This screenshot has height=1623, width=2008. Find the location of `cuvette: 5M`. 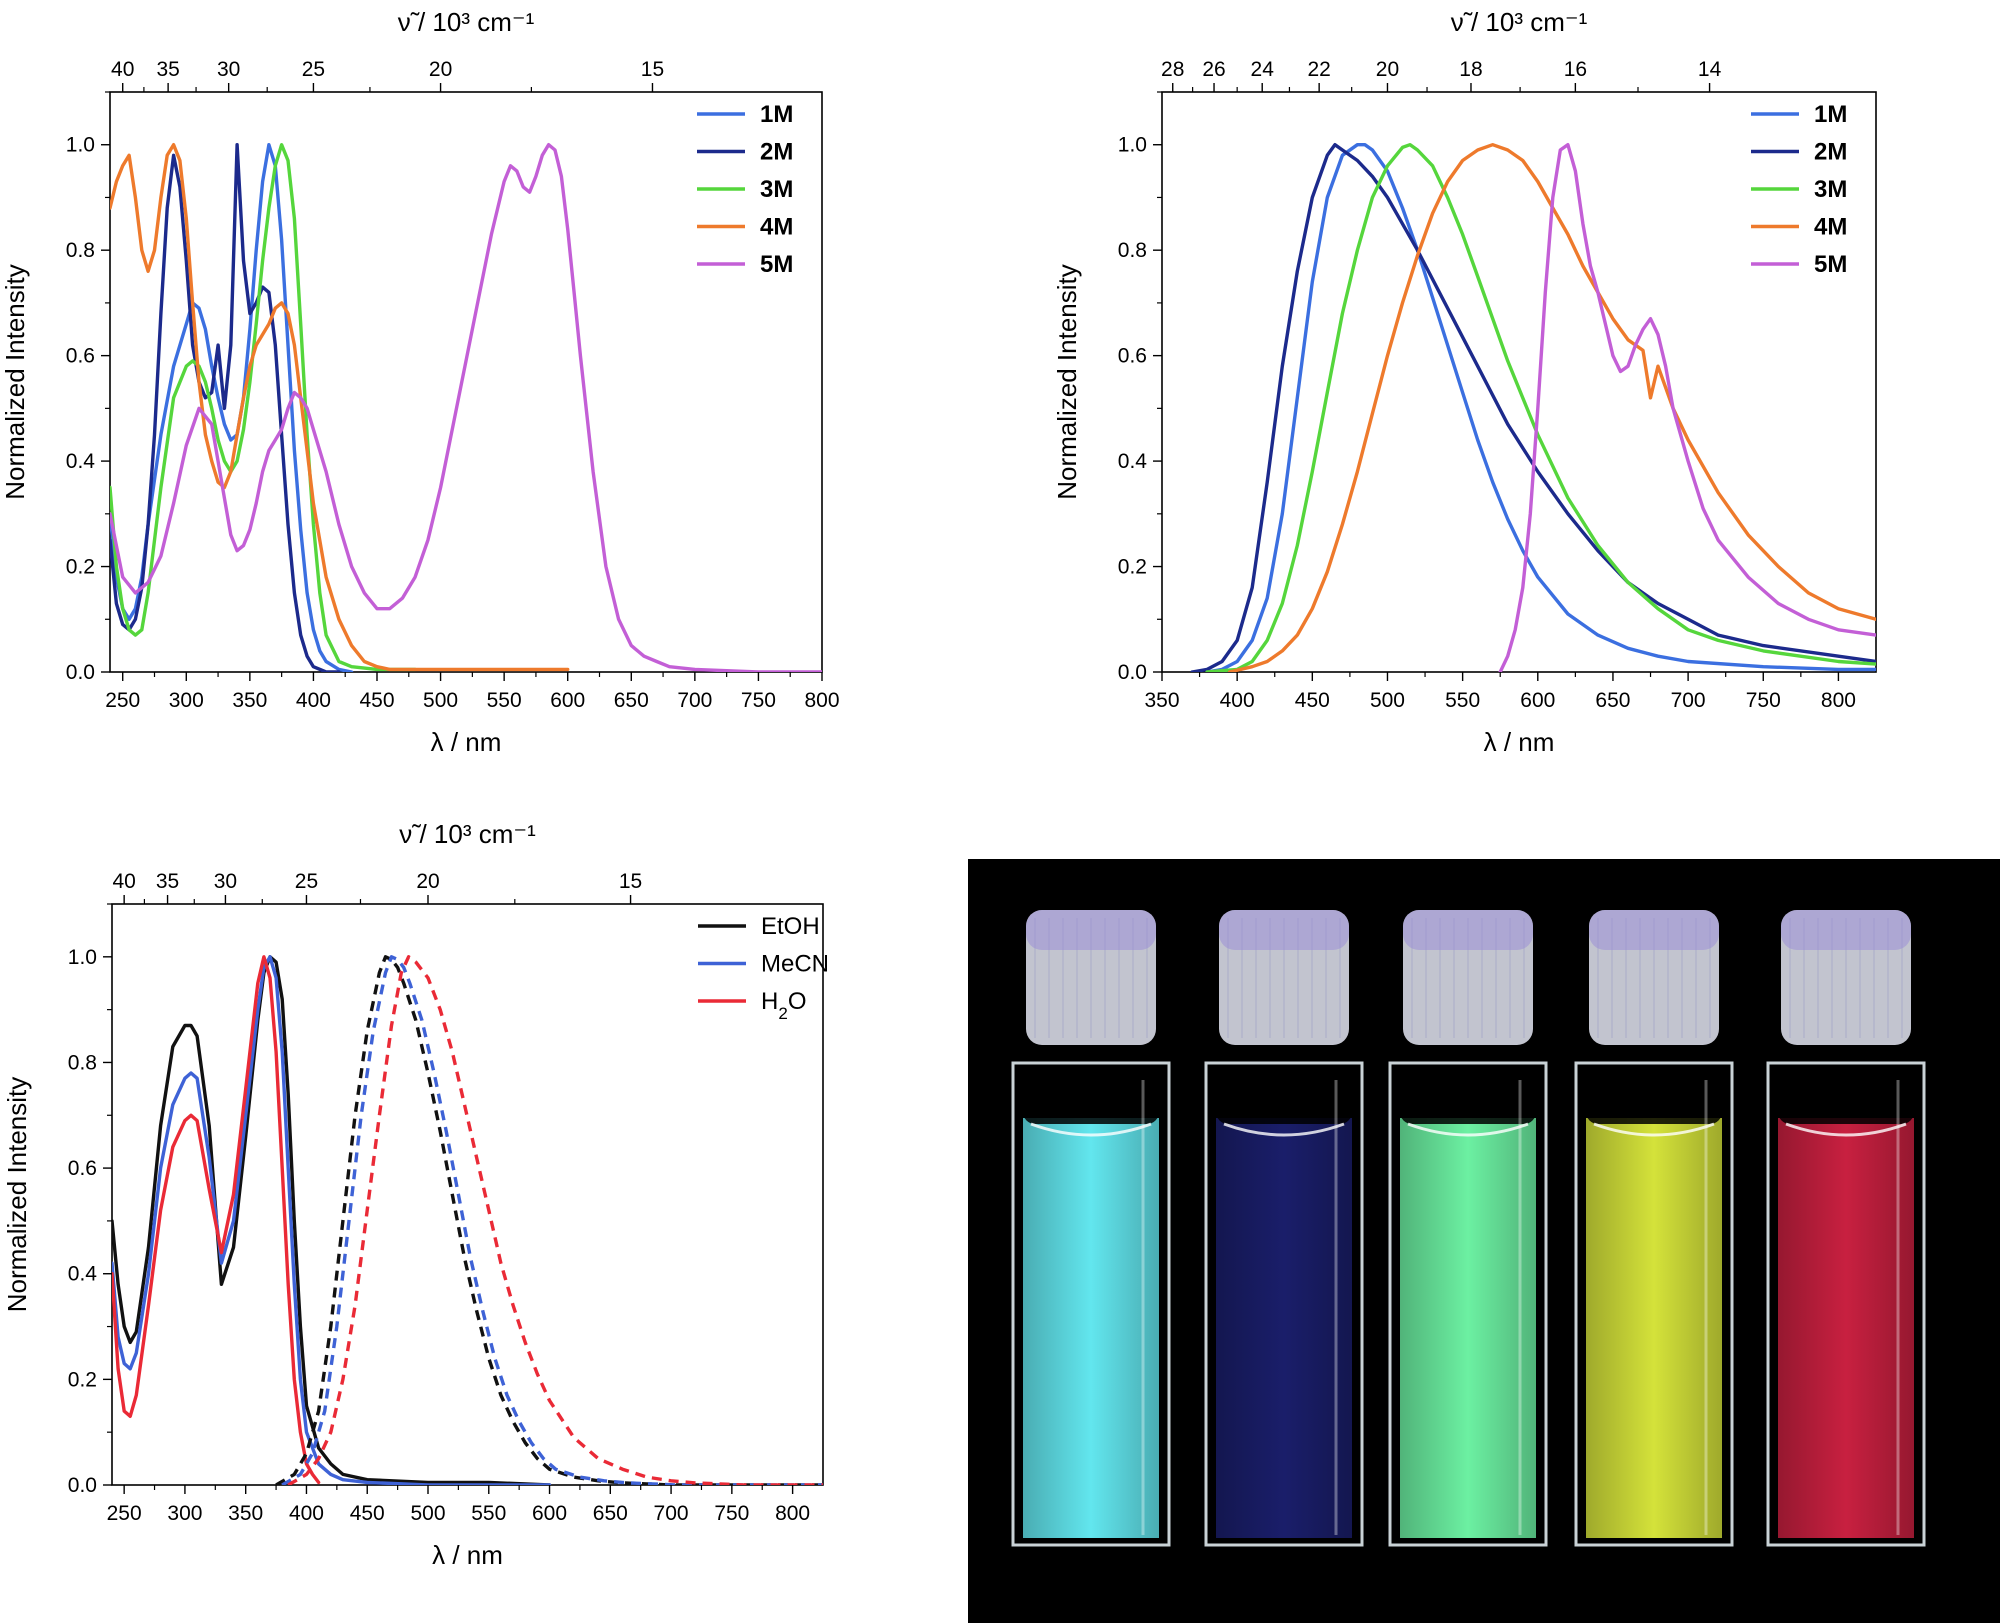

cuvette: 5M is located at coordinates (1846, 1262).